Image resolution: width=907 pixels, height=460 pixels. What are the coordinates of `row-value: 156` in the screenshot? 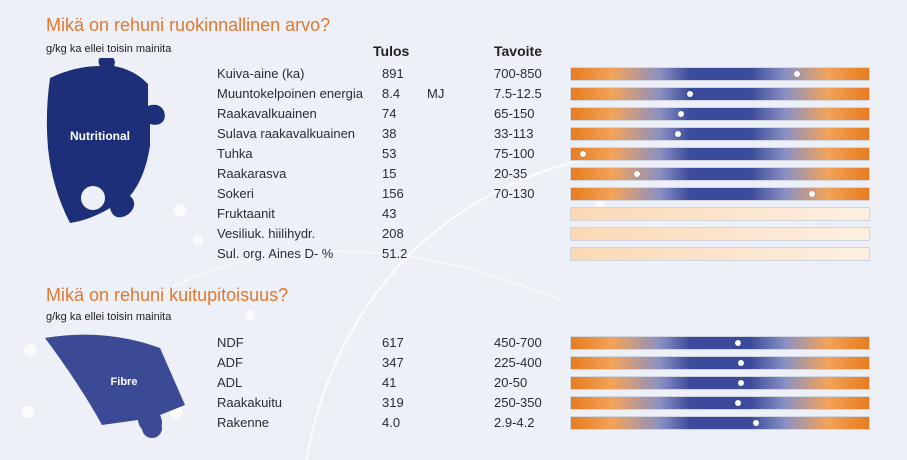 It's located at (393, 193).